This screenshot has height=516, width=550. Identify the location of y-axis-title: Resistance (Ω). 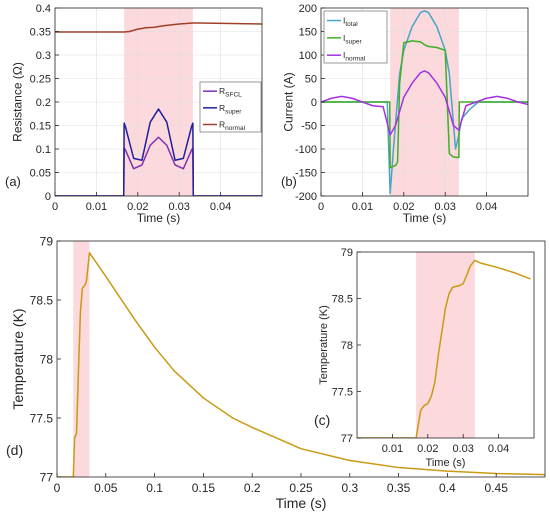
(18, 102).